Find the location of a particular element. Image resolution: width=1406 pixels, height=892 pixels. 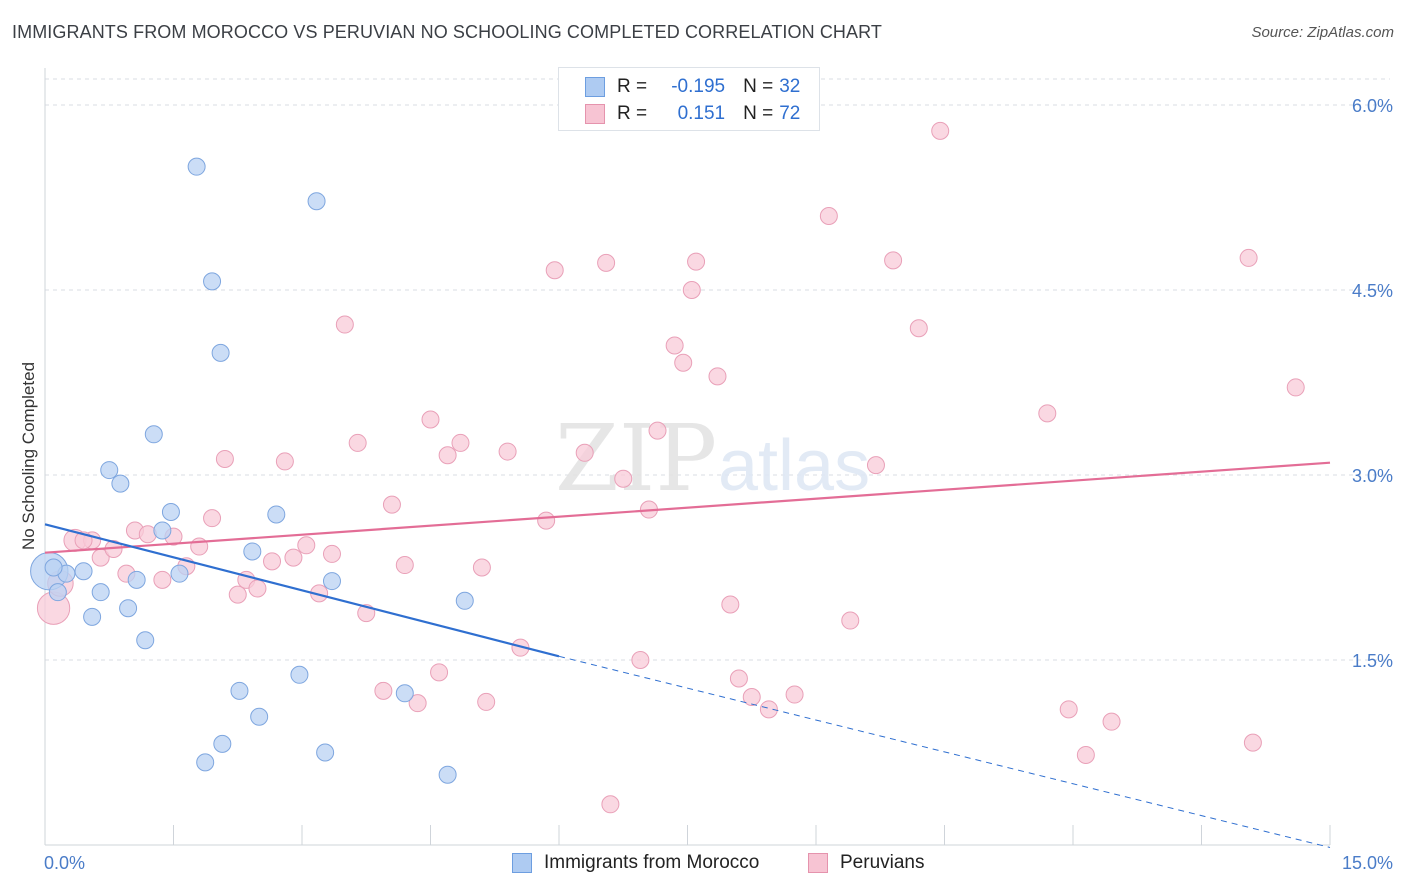

x-tick-label: 0.0% is located at coordinates (64, 863).